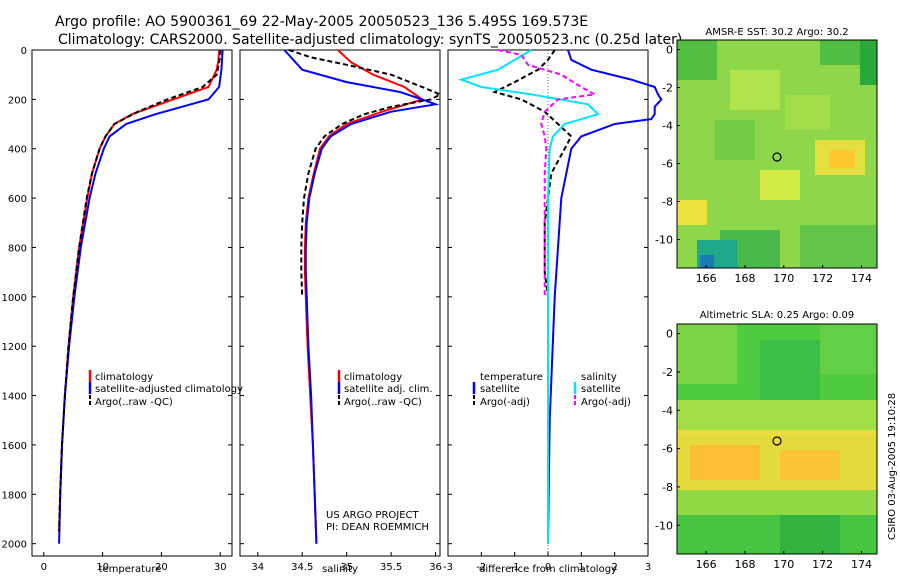 The width and height of the screenshot is (900, 580). What do you see at coordinates (763, 165) in the screenshot?
I see `sst-map-axes: 166 168 170 172 174 0 -2 -4 -6 -8 -10` at bounding box center [763, 165].